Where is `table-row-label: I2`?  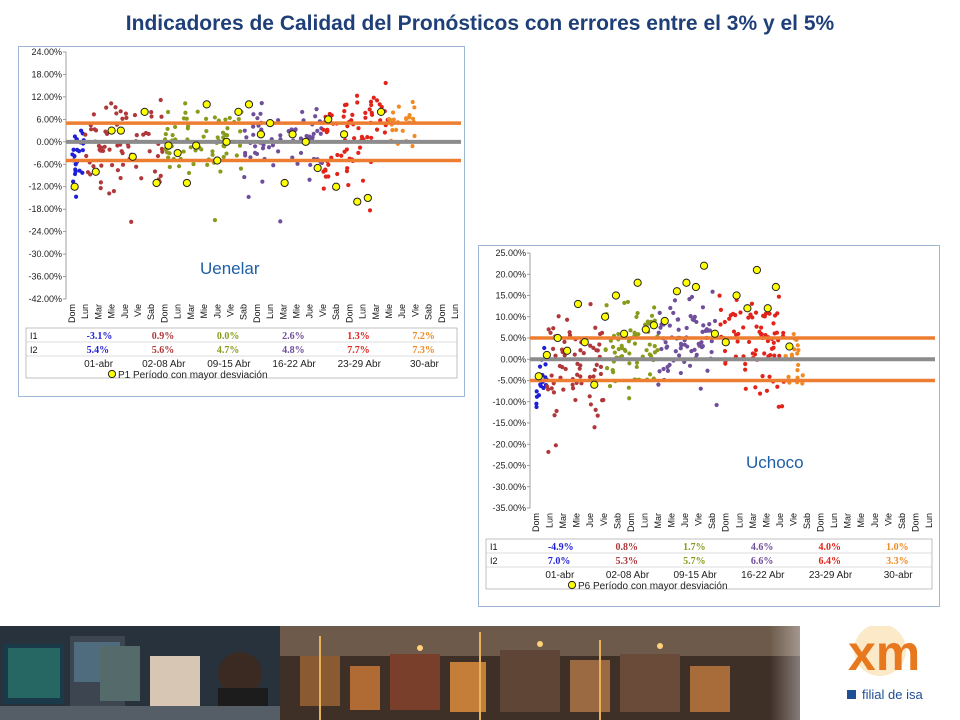 table-row-label: I2 is located at coordinates (34, 350).